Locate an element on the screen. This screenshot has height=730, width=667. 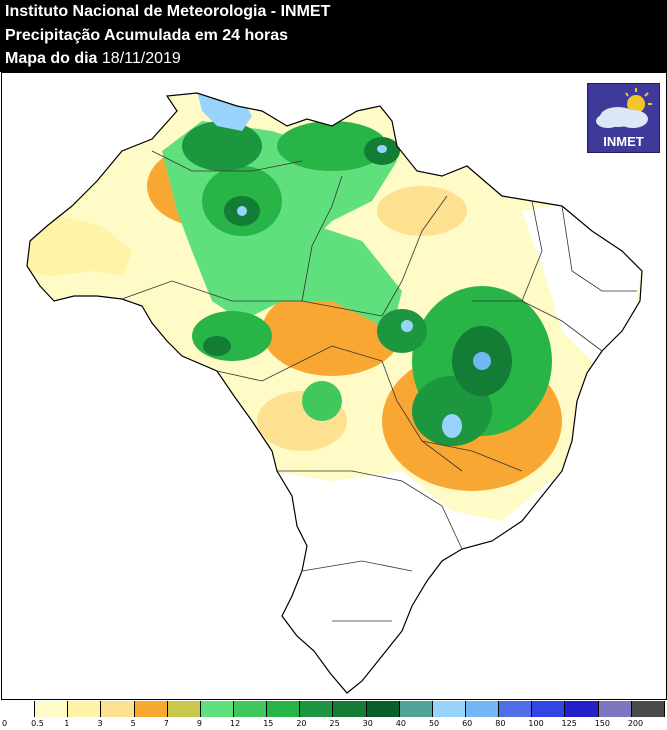
legend-label: 30 is located at coordinates (367, 723).